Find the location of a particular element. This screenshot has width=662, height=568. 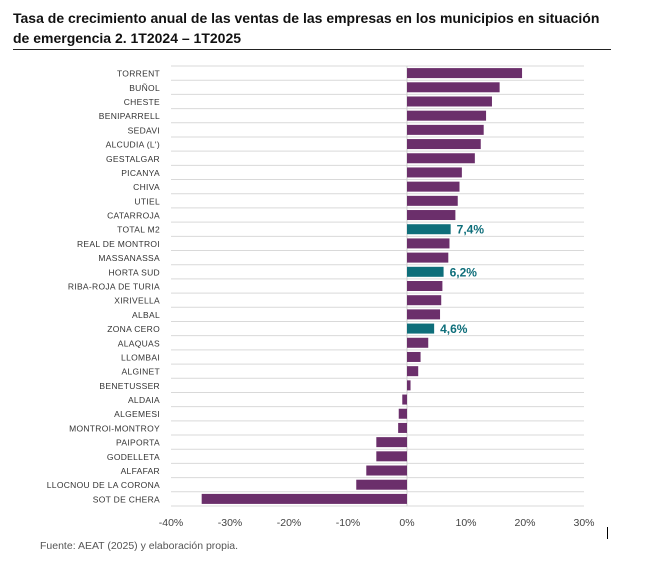

title-divider is located at coordinates (312, 49).